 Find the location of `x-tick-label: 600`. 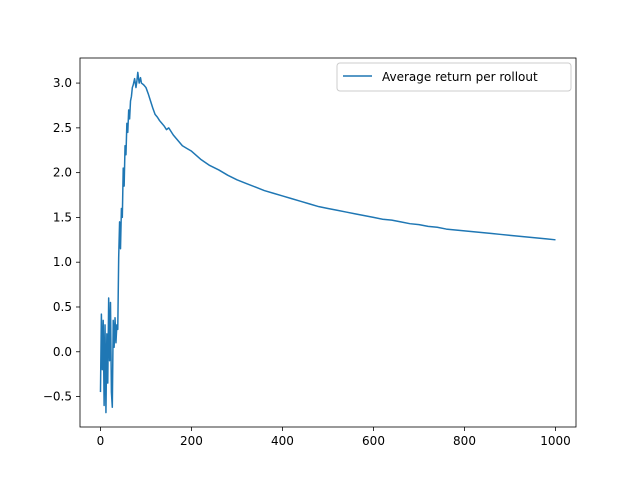

x-tick-label: 600 is located at coordinates (373, 441).